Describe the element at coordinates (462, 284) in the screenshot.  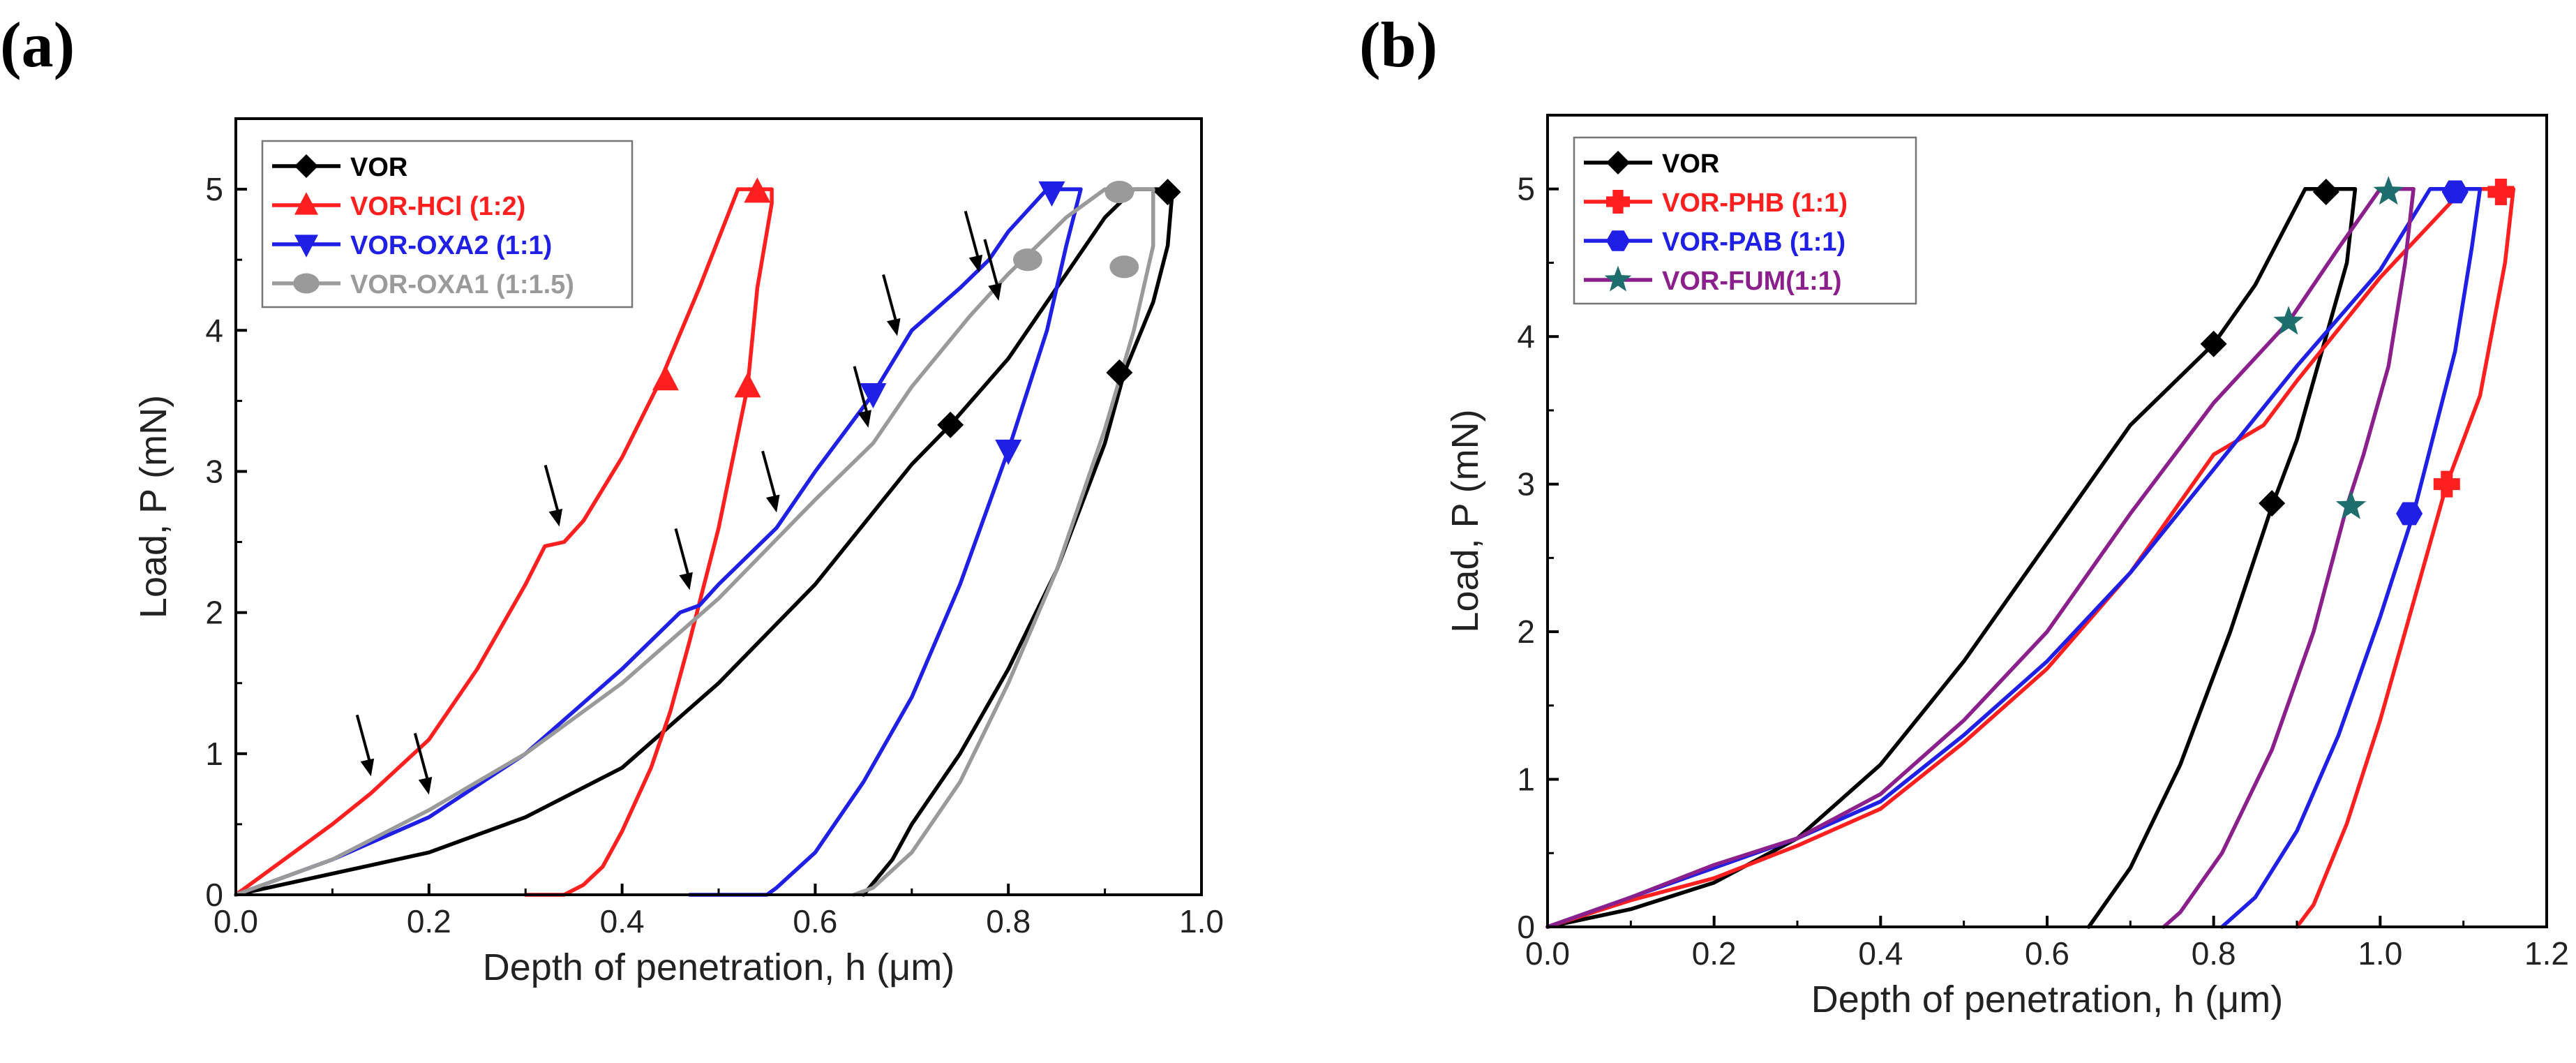
I see `legend-label: VOR-OXA1 (1:1.5)` at that location.